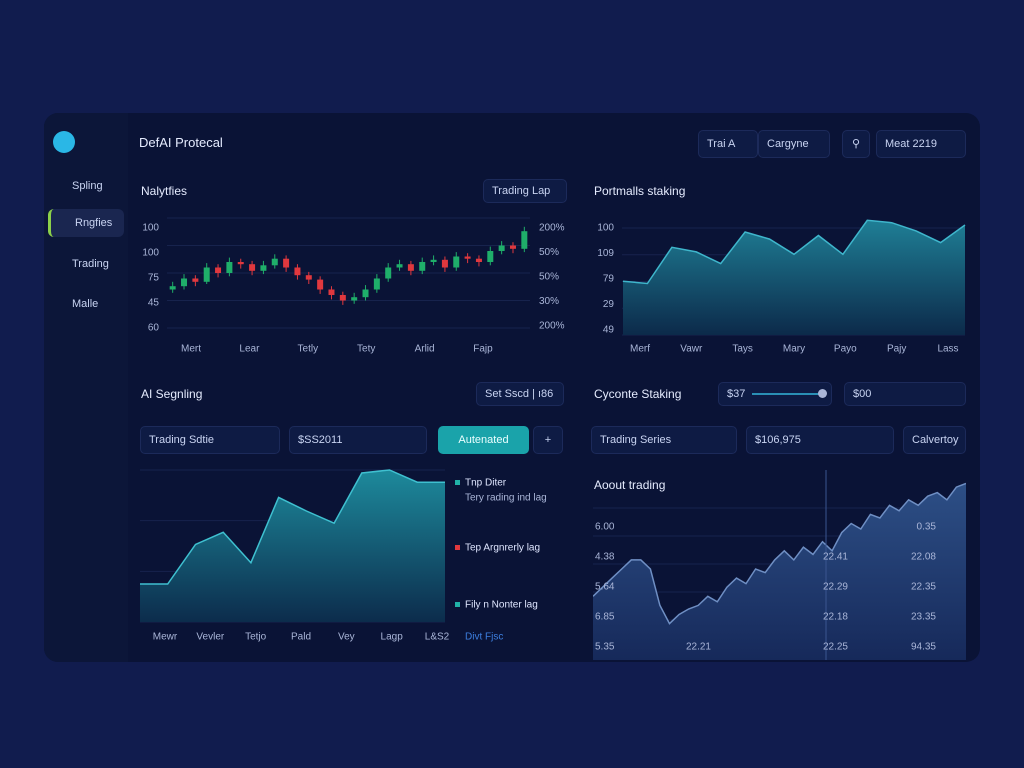 This screenshot has width=1024, height=768. I want to click on action-button: Autenated, so click(483, 440).